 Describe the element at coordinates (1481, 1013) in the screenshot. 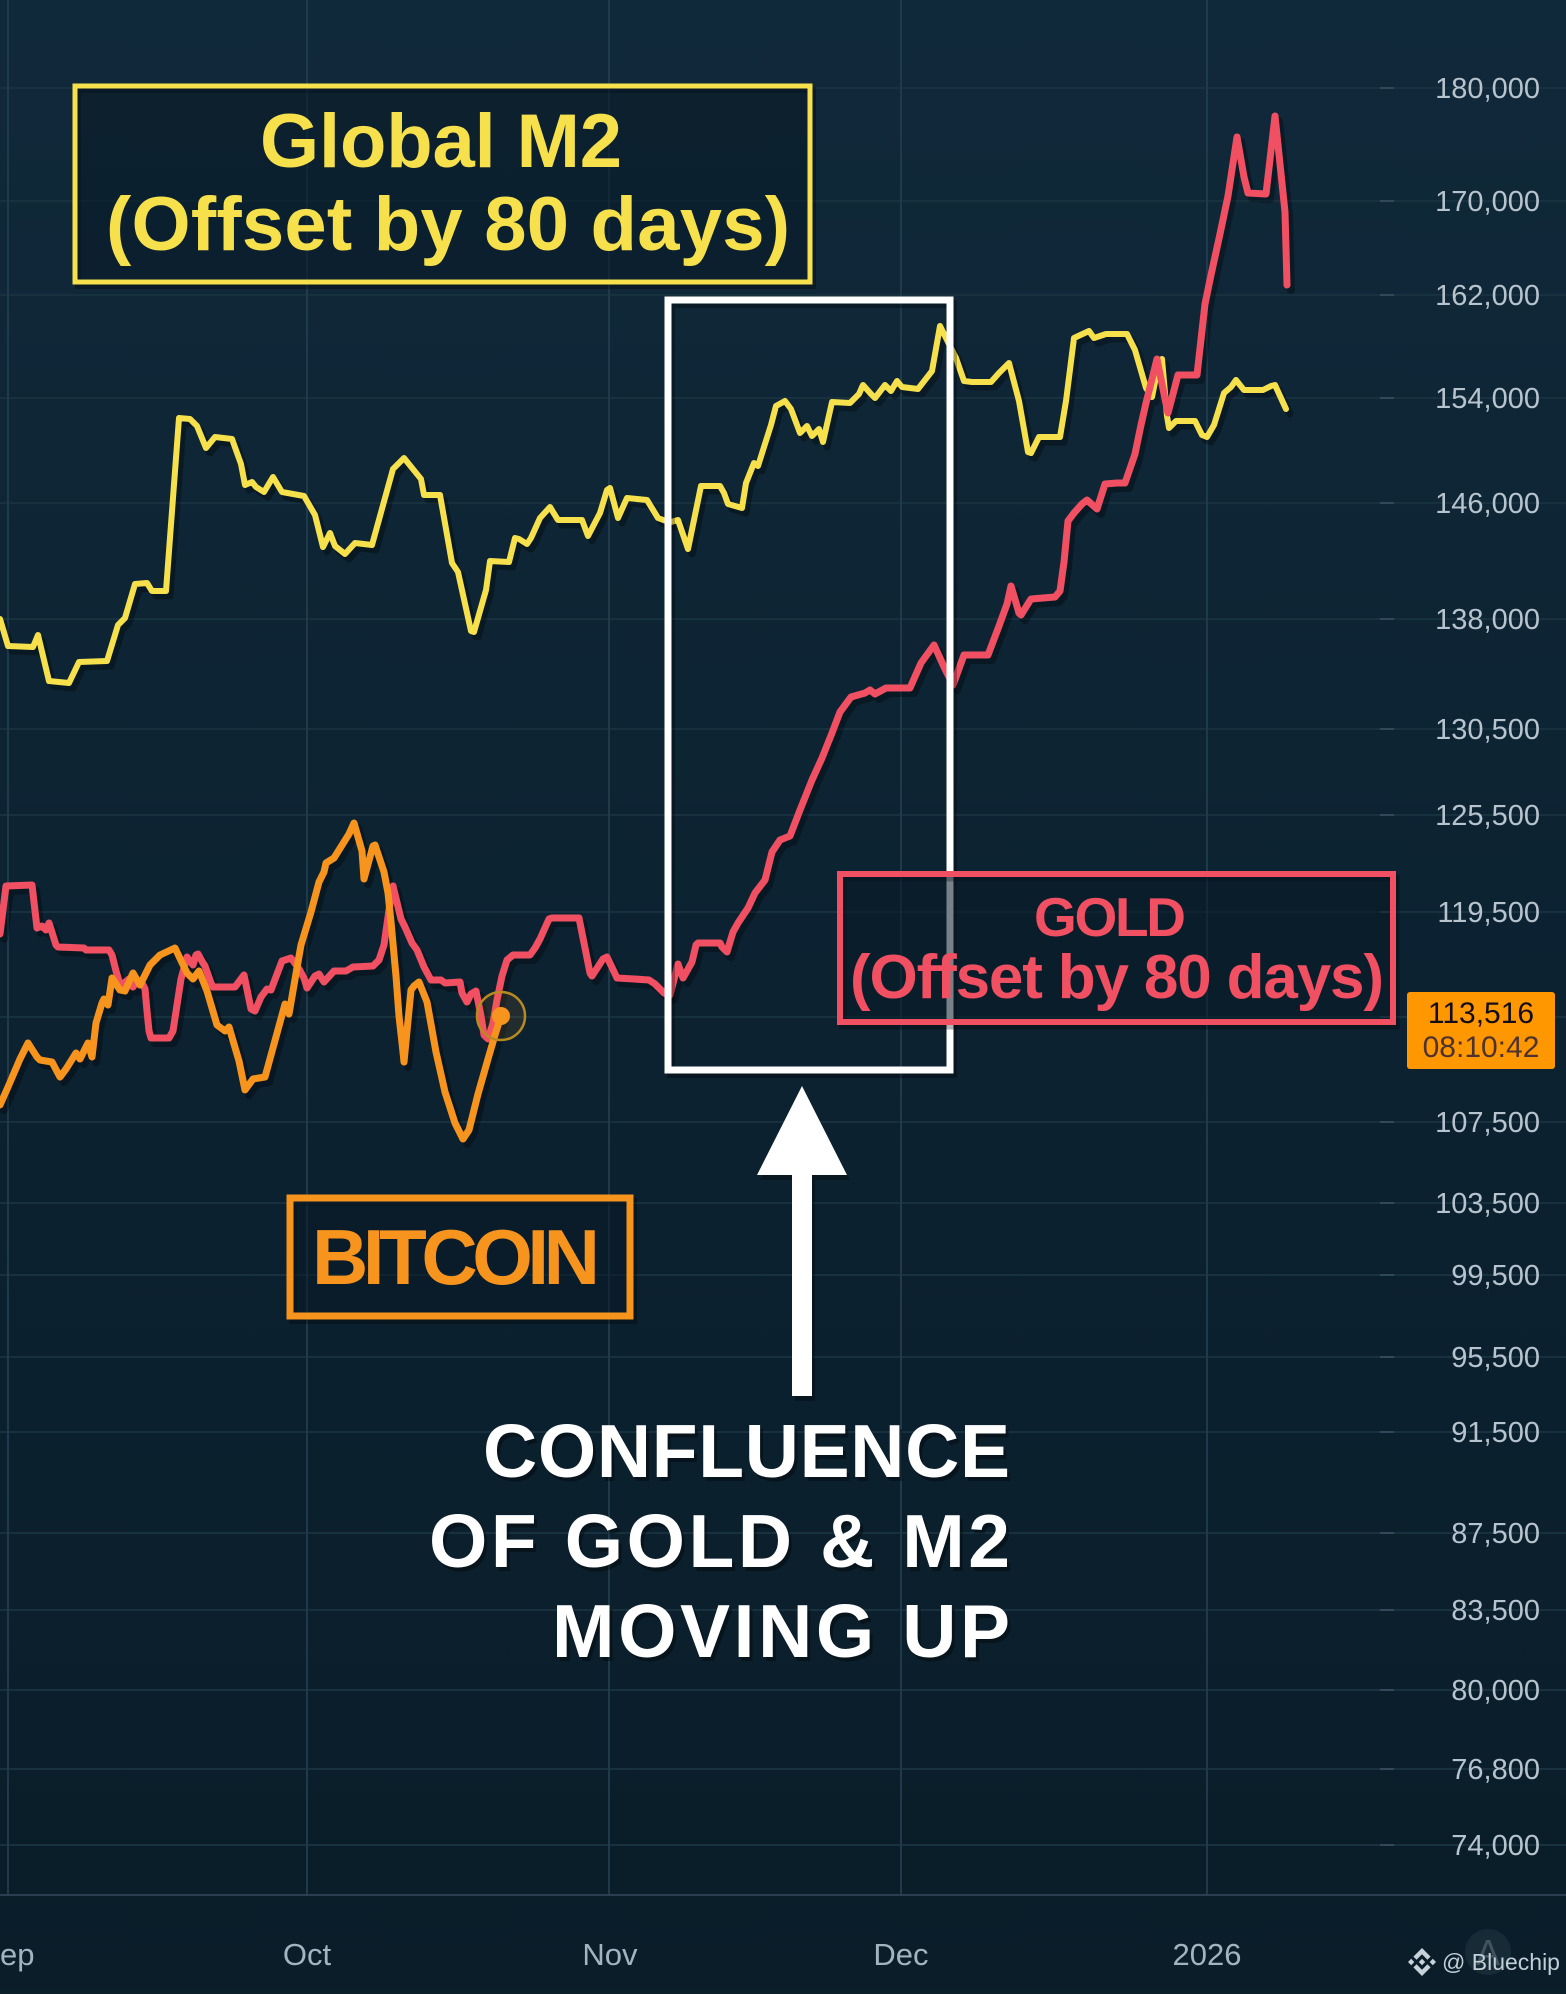

I see `svg-text: 113,516` at that location.